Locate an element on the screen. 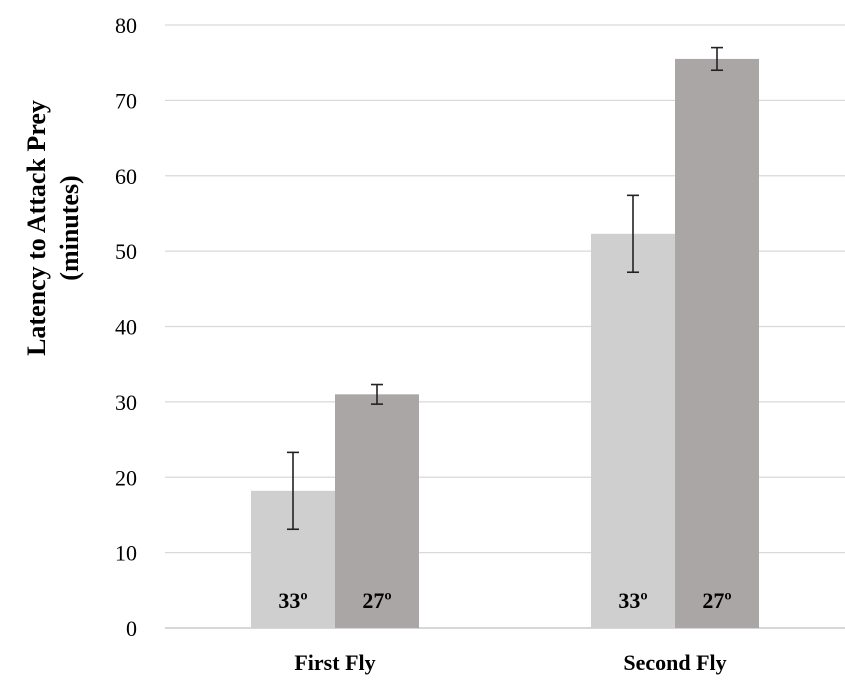 The image size is (845, 684). x-category-label: First Fly is located at coordinates (334, 662).